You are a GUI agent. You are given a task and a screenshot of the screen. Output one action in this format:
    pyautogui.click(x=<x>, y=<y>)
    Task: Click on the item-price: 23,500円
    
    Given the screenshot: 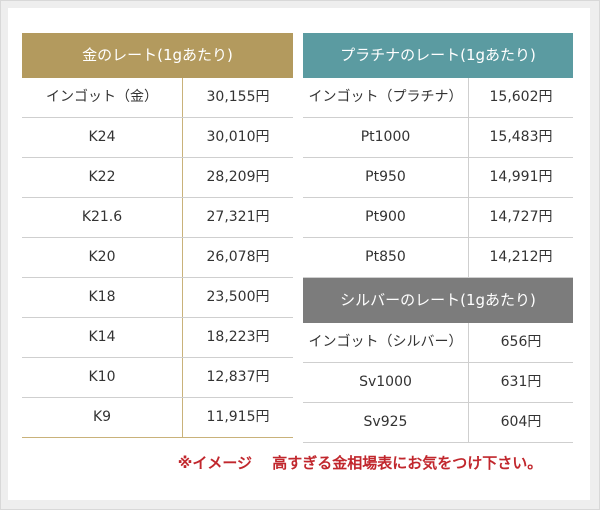 What is the action you would take?
    pyautogui.click(x=237, y=297)
    